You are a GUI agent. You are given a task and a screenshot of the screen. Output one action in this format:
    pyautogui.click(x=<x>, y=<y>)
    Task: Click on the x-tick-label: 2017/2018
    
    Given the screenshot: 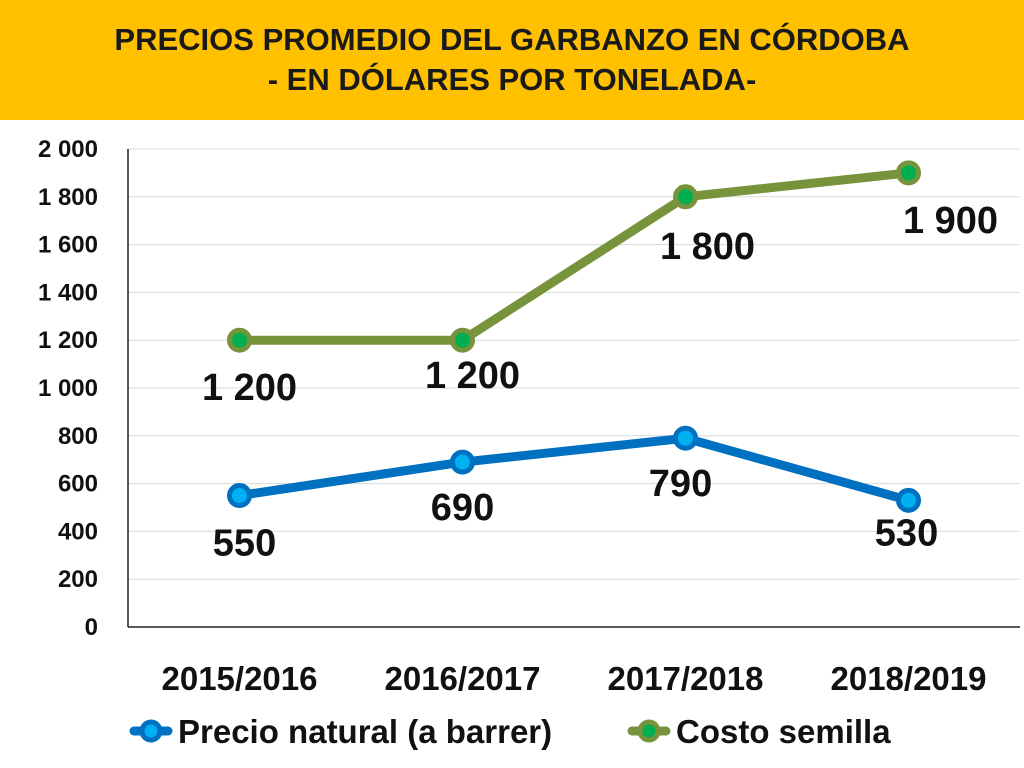 What is the action you would take?
    pyautogui.click(x=686, y=678)
    